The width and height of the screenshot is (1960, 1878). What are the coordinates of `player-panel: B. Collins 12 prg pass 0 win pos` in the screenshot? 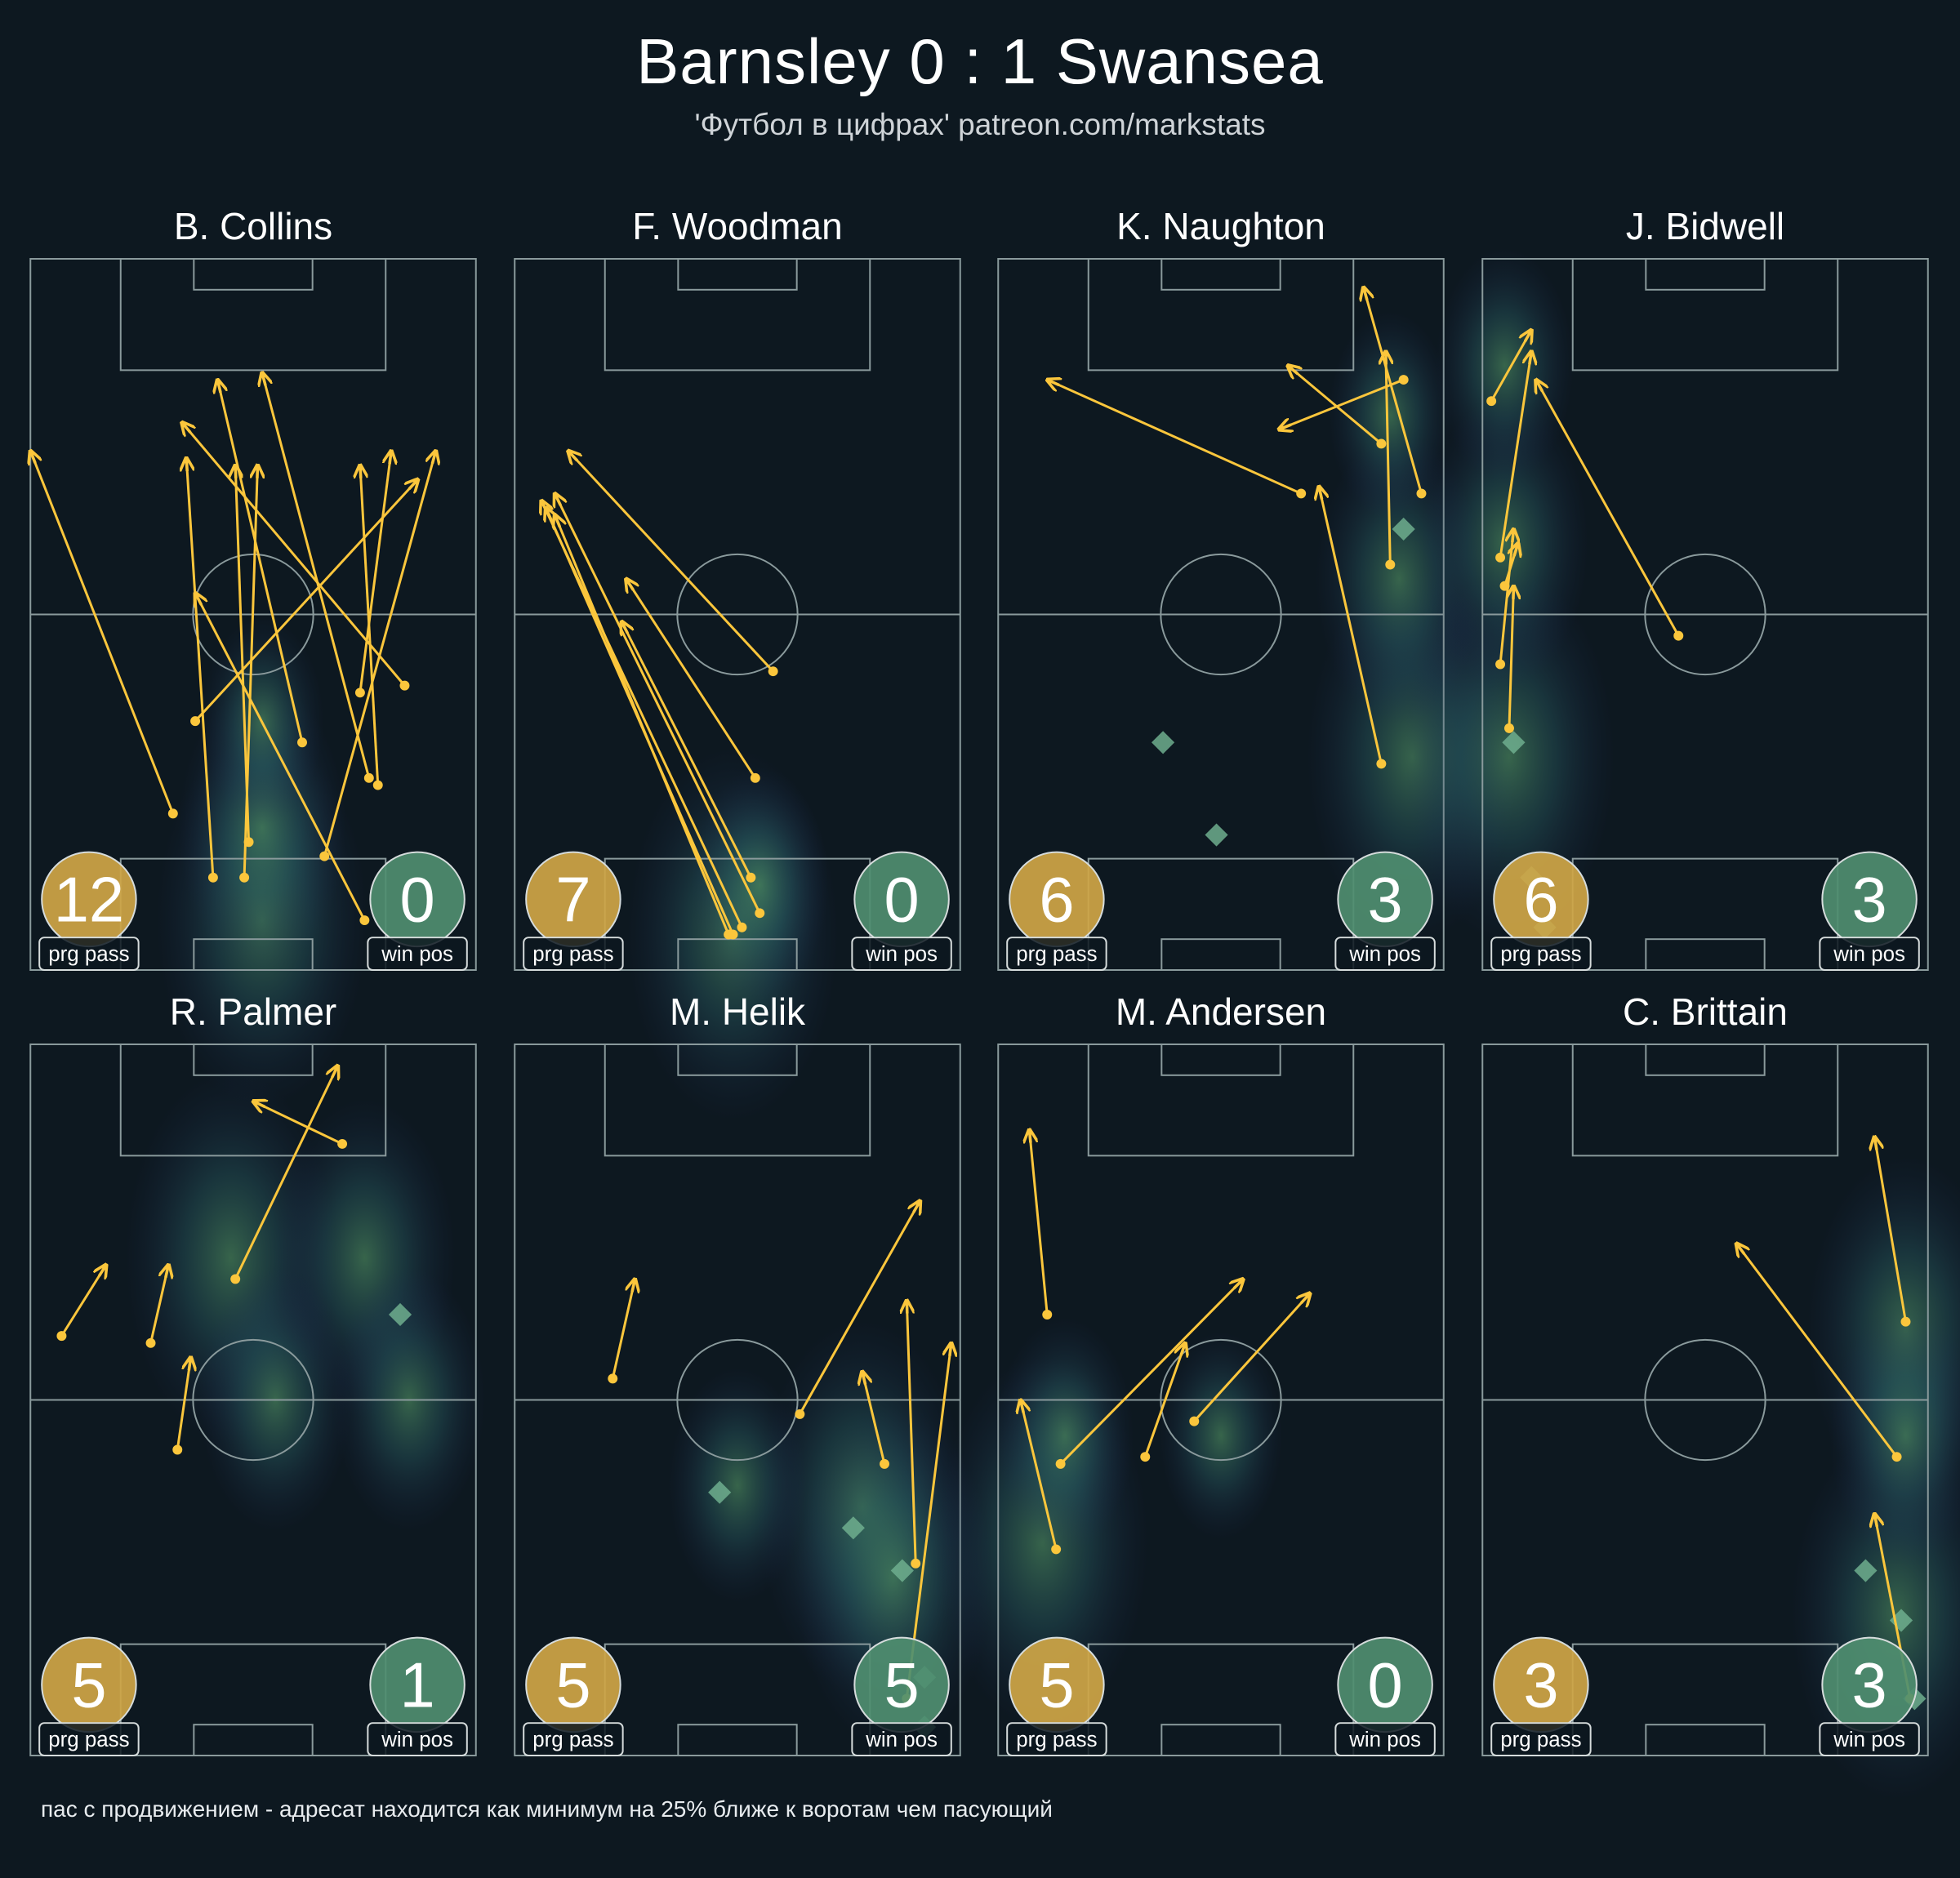 It's located at (253, 656).